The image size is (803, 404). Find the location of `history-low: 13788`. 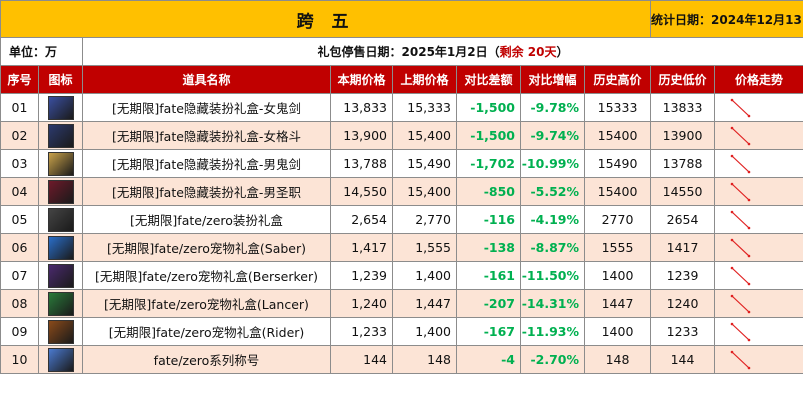

history-low: 13788 is located at coordinates (683, 163).